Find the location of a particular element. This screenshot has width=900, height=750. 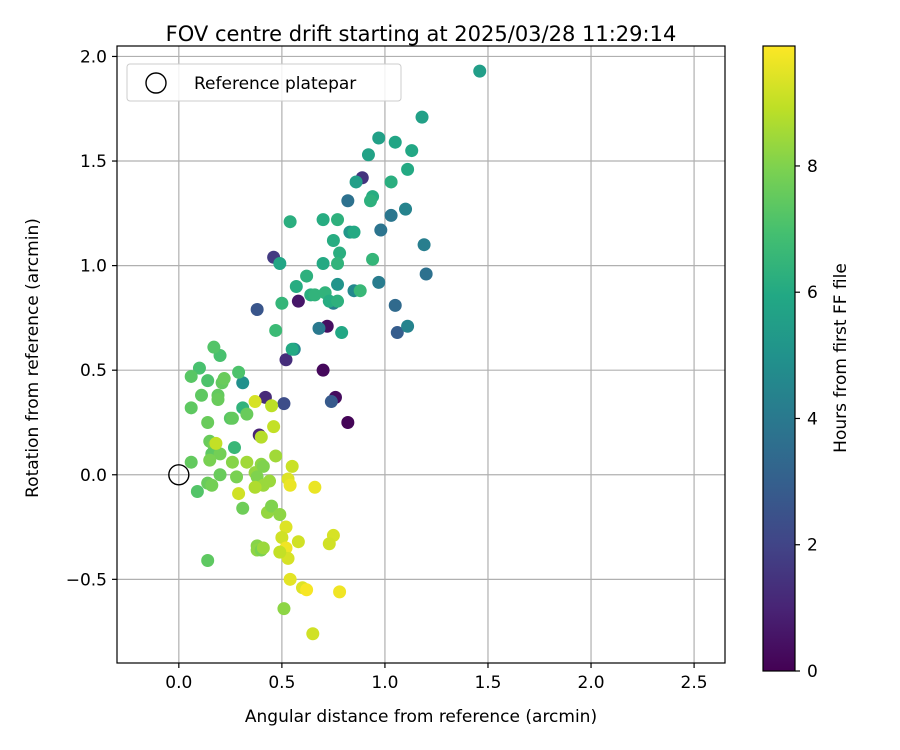

colorbar-ticks: 0 2 4 6 8 is located at coordinates (806, 419).